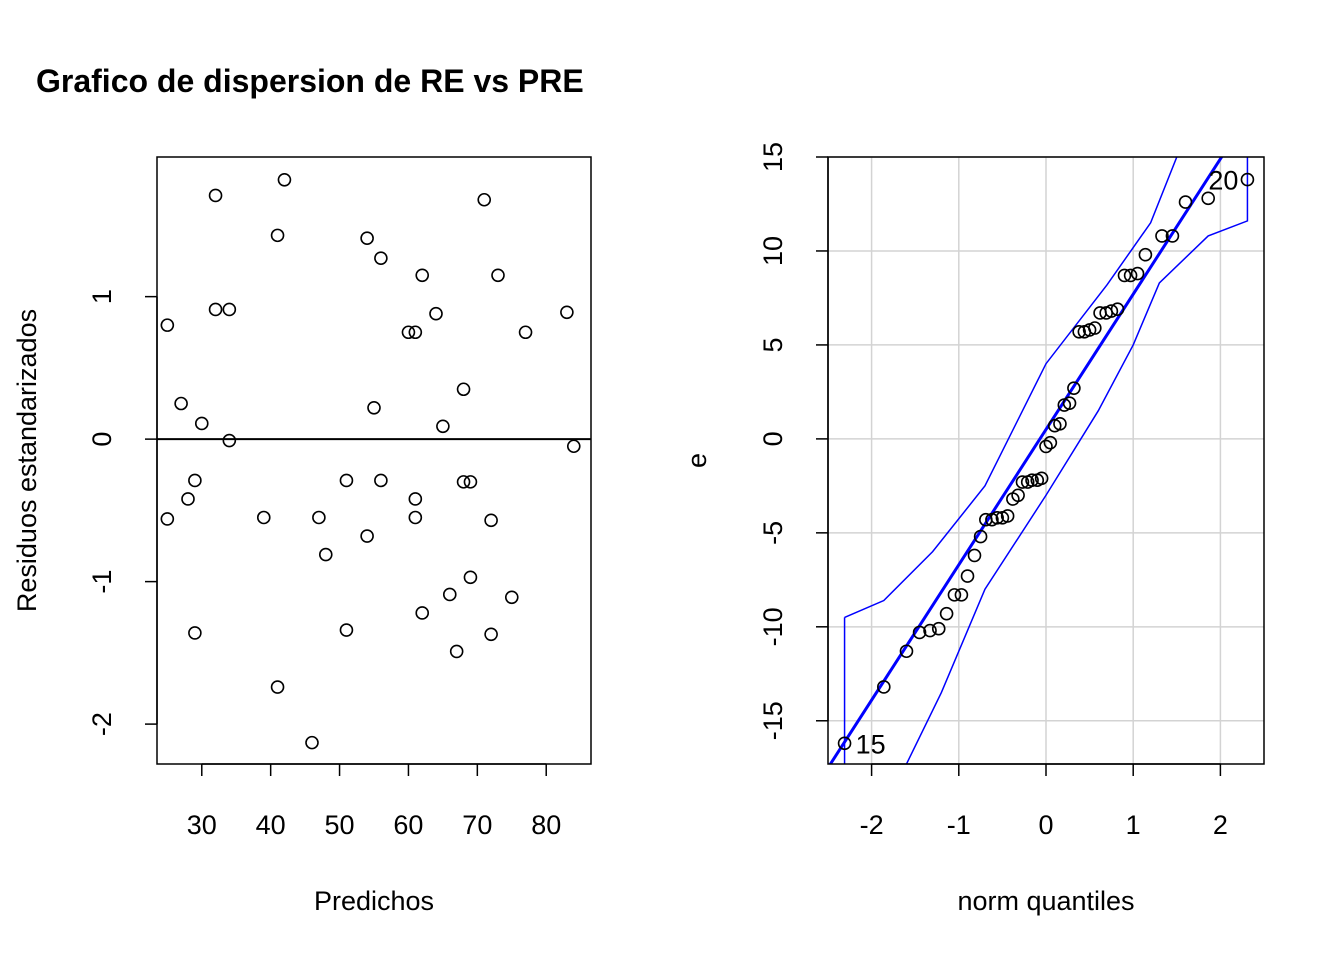 Image resolution: width=1344 pixels, height=960 pixels. Describe the element at coordinates (102, 724) in the screenshot. I see `y-tick-label: -2` at that location.